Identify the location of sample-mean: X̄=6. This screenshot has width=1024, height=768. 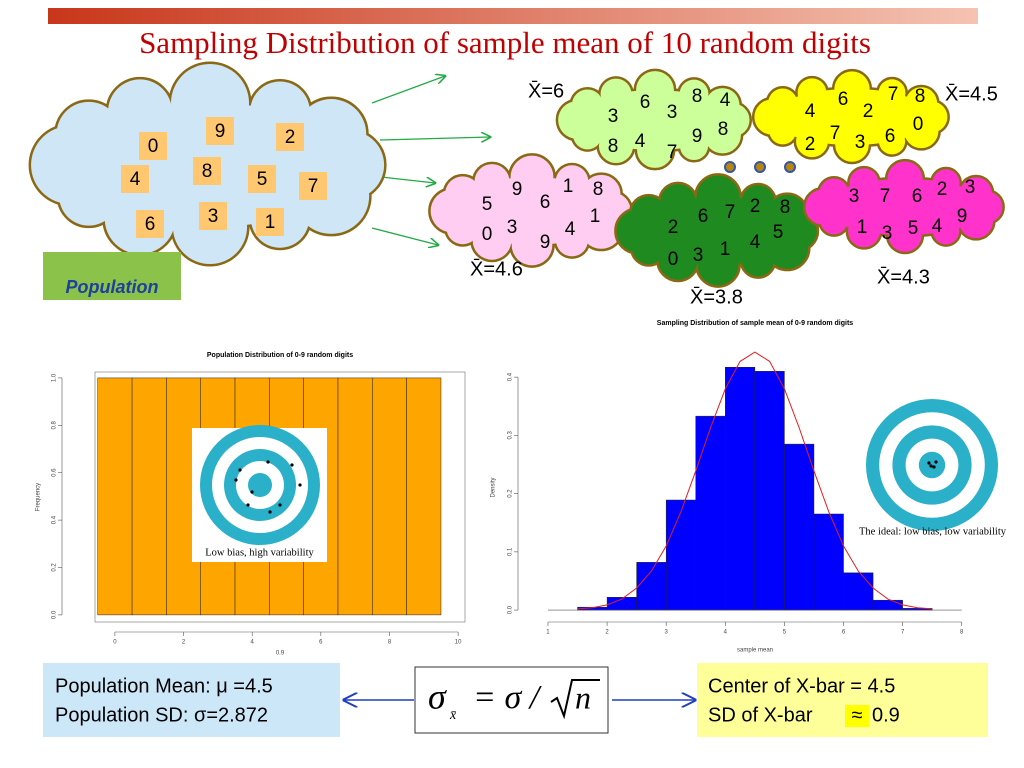
(546, 90).